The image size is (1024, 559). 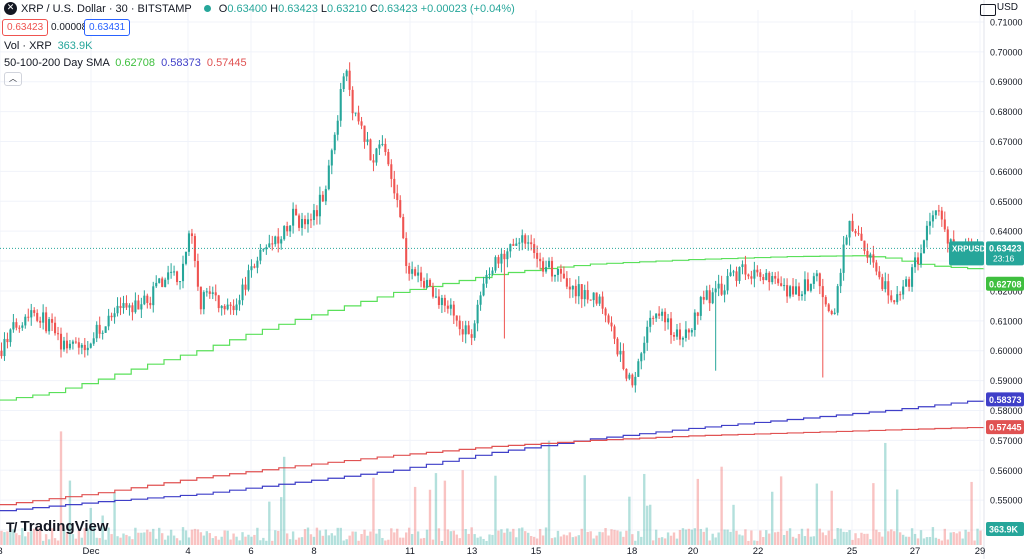 What do you see at coordinates (852, 551) in the screenshot?
I see `x-tick-label: 25` at bounding box center [852, 551].